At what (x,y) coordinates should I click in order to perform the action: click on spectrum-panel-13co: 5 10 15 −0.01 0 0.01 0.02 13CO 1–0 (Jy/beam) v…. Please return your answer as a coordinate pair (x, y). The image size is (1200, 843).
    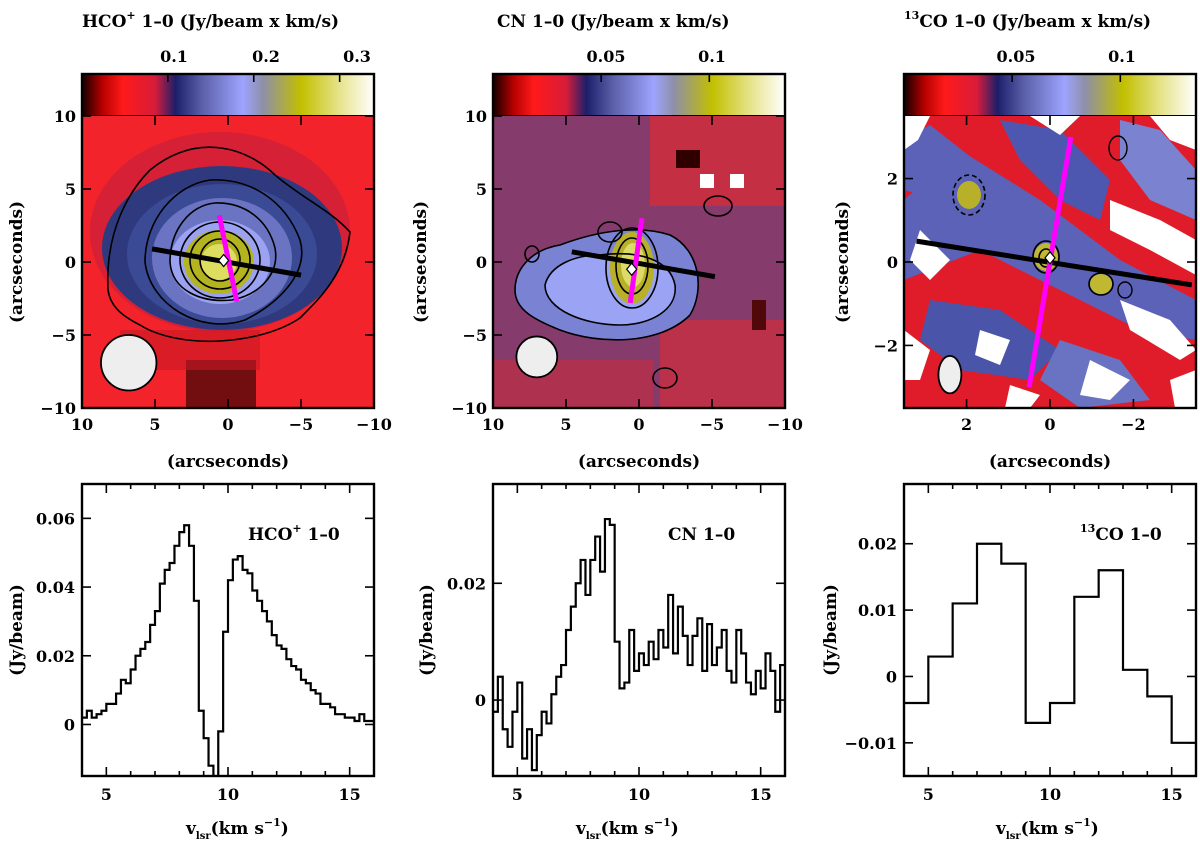
    Looking at the image, I should click on (1009, 662).